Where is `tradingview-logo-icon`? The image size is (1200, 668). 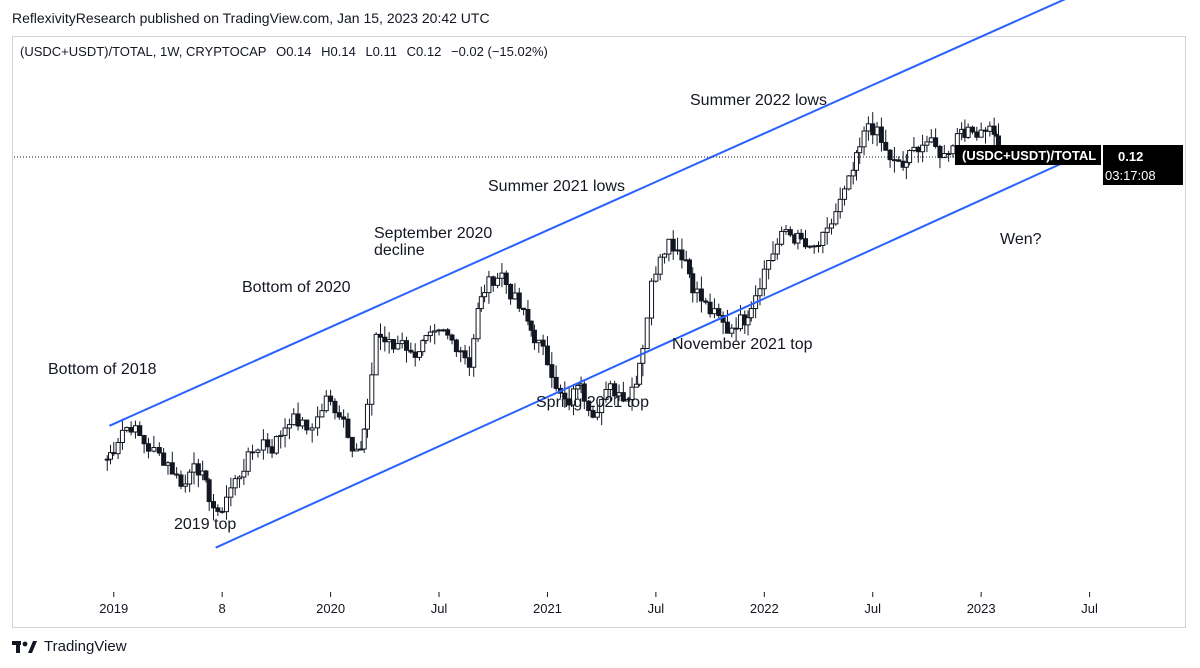 tradingview-logo-icon is located at coordinates (25, 647).